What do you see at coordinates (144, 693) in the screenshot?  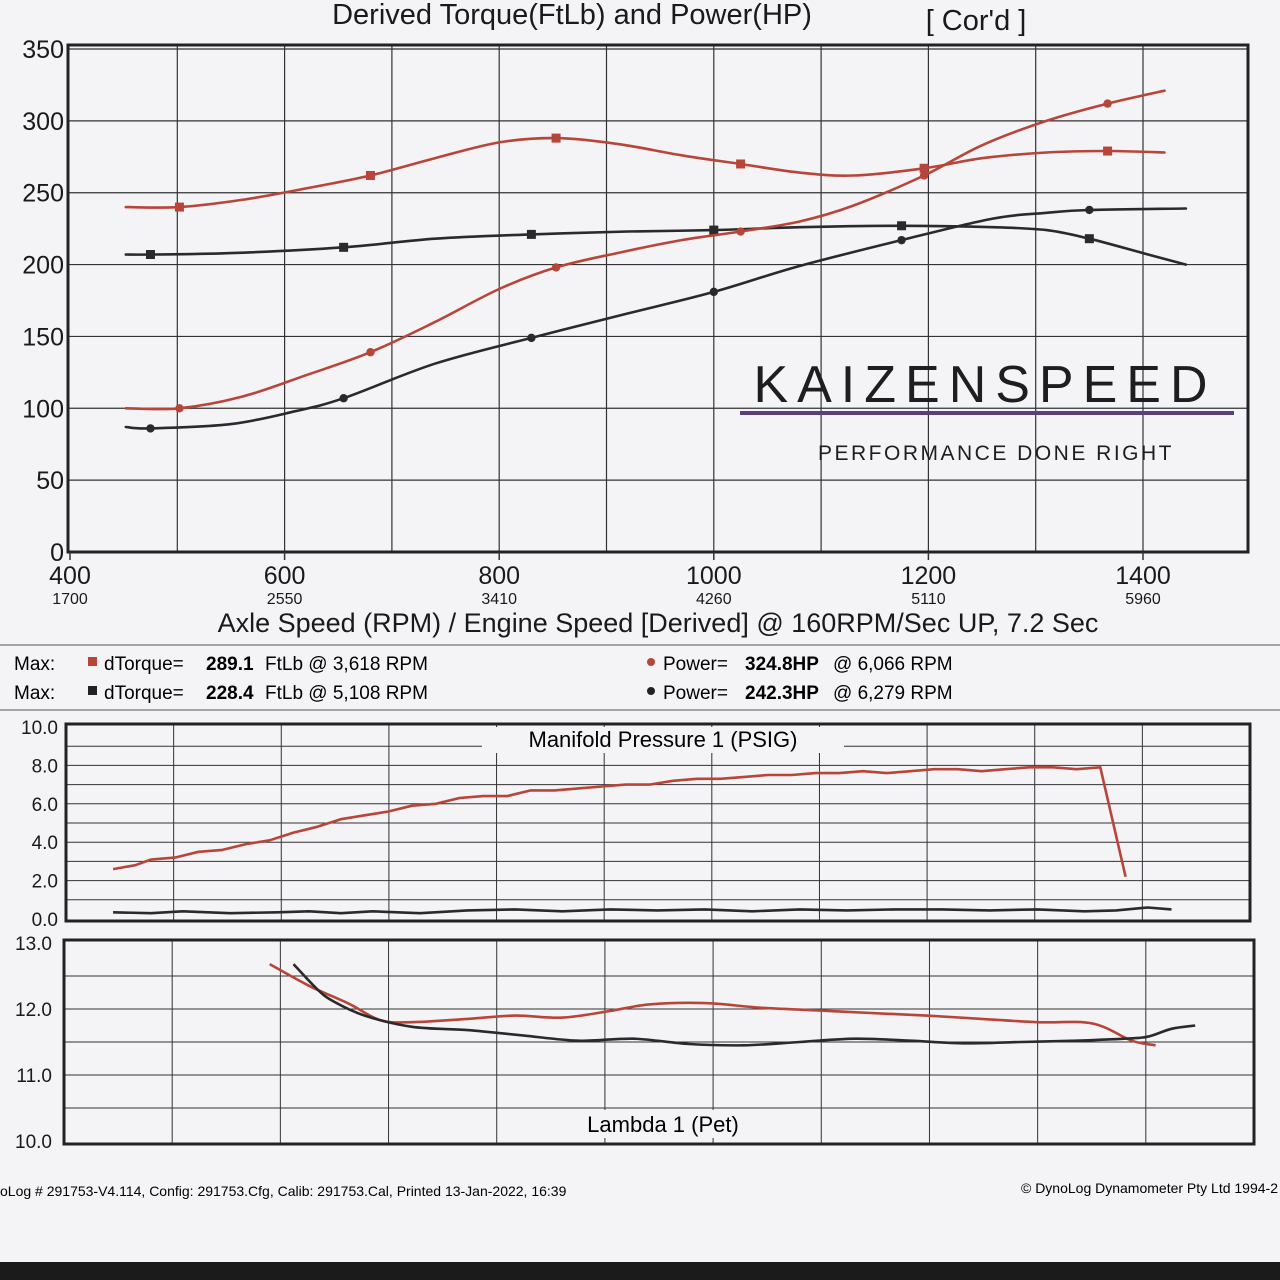 I see `legend-torque-label: dTorque=` at bounding box center [144, 693].